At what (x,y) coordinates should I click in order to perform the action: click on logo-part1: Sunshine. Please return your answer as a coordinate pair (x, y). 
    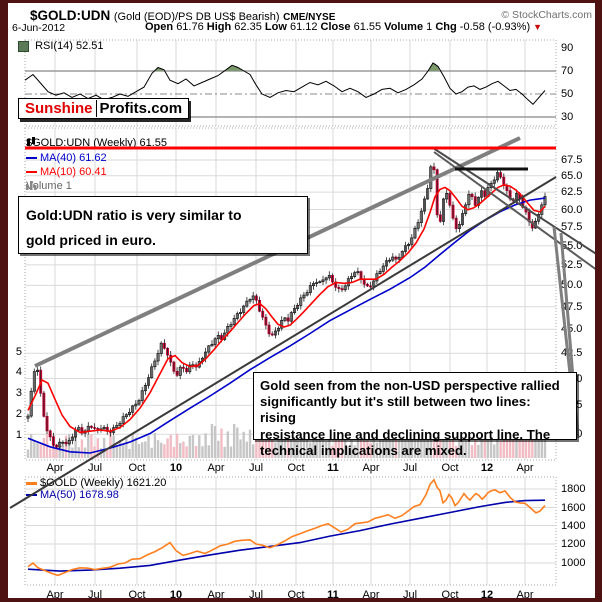
    Looking at the image, I should click on (59, 108).